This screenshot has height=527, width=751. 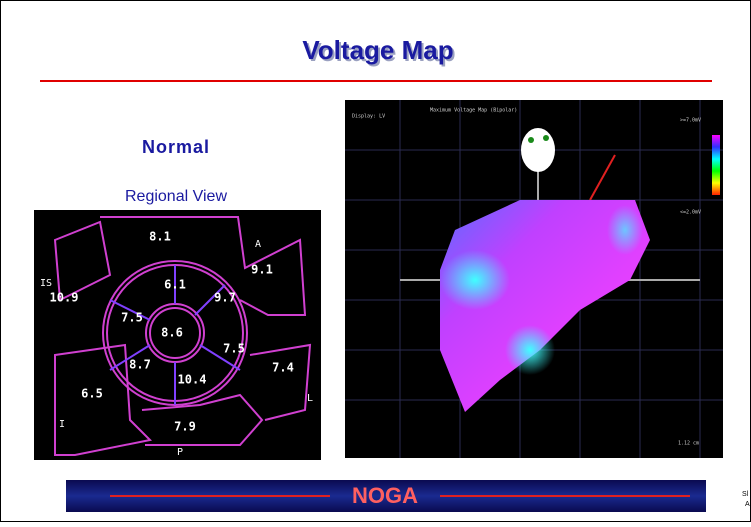 What do you see at coordinates (172, 333) in the screenshot?
I see `segment-label: 8.6` at bounding box center [172, 333].